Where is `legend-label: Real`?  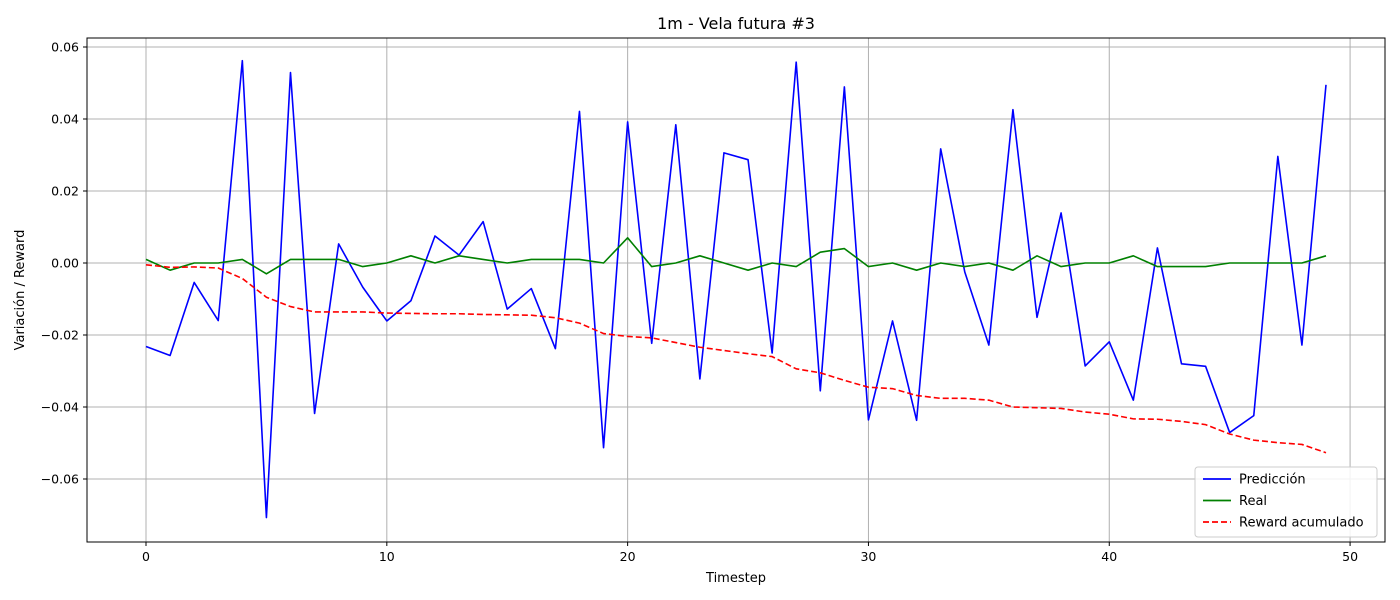
legend-label: Real is located at coordinates (1253, 501).